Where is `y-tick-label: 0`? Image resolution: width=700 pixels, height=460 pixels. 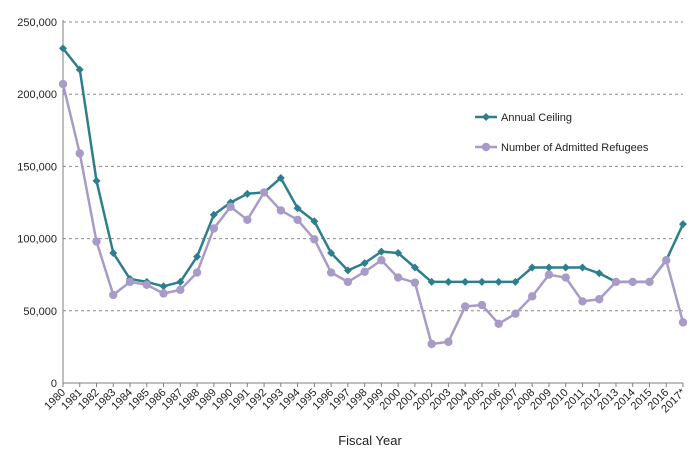
y-tick-label: 0 is located at coordinates (54, 384).